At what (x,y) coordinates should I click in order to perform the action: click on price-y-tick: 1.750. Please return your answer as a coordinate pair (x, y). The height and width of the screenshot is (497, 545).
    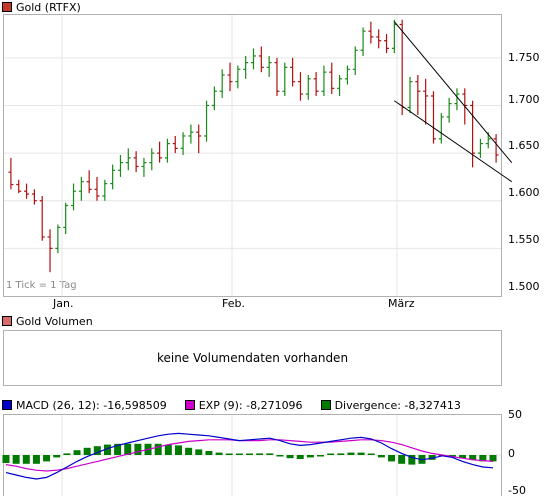
    Looking at the image, I should click on (524, 57).